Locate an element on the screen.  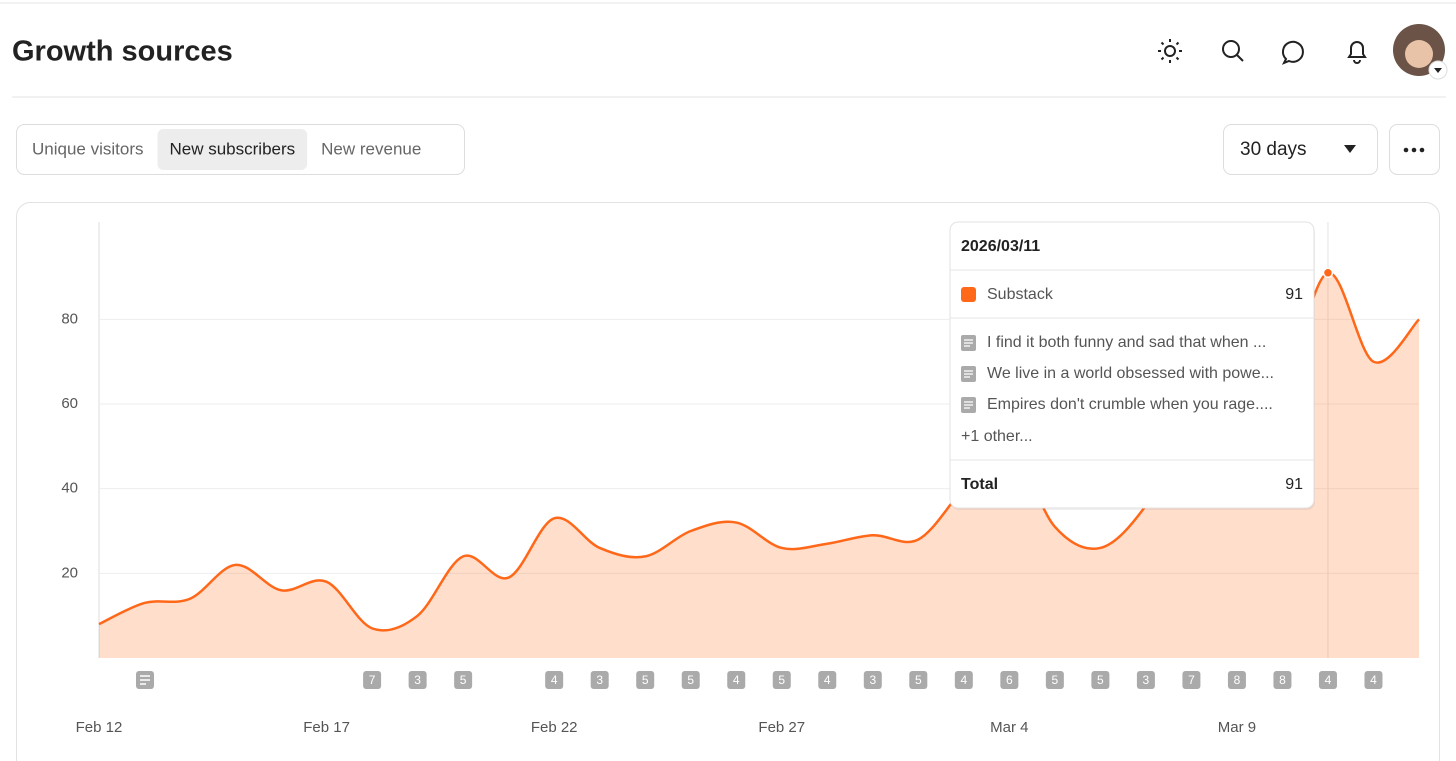
tooltip-swatch is located at coordinates (968, 294).